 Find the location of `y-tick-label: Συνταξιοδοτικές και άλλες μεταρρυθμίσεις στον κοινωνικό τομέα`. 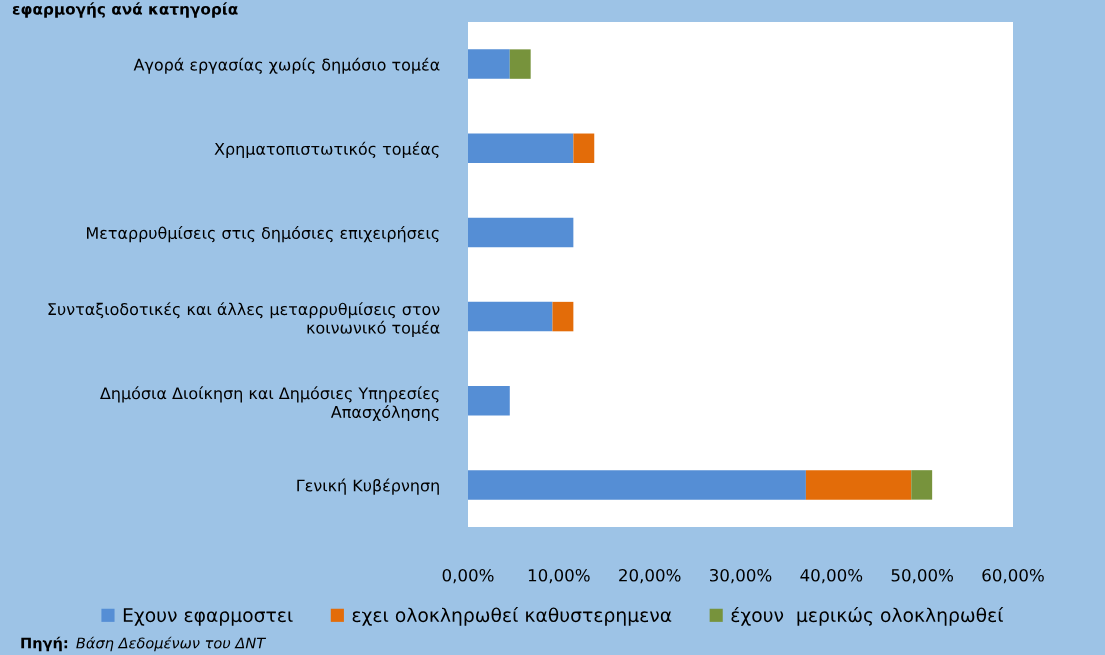

y-tick-label: Συνταξιοδοτικές και άλλες μεταρρυθμίσεις στον κοινωνικό τομέα is located at coordinates (244, 319).